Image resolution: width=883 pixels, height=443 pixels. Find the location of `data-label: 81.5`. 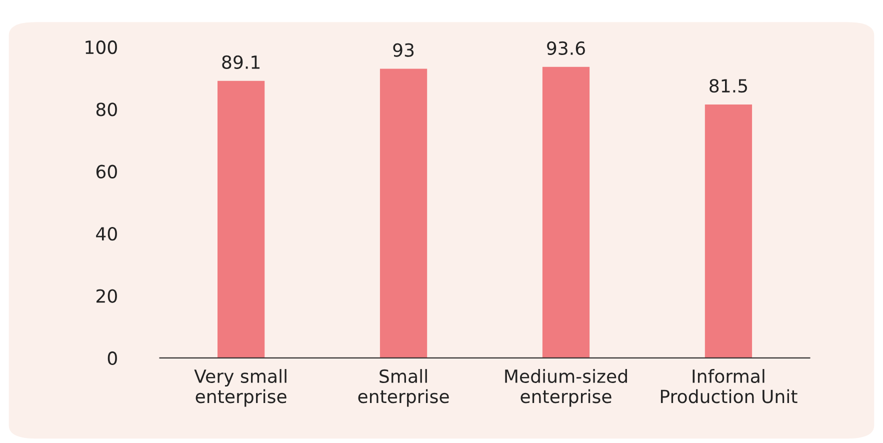

data-label: 81.5 is located at coordinates (728, 86).